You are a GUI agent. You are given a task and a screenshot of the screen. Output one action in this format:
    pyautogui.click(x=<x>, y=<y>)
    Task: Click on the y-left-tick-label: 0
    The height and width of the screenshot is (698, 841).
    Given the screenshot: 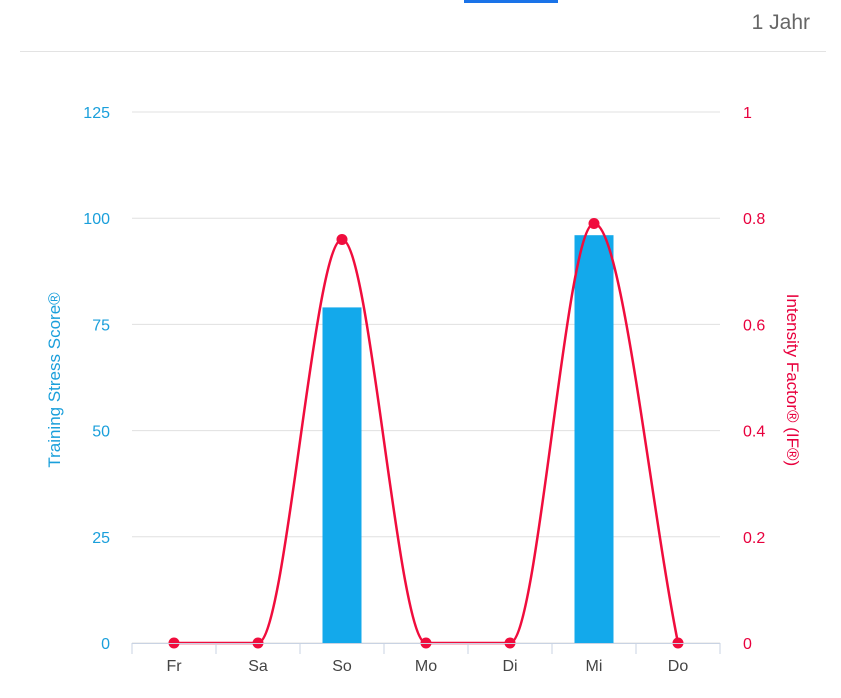 What is the action you would take?
    pyautogui.click(x=105, y=644)
    